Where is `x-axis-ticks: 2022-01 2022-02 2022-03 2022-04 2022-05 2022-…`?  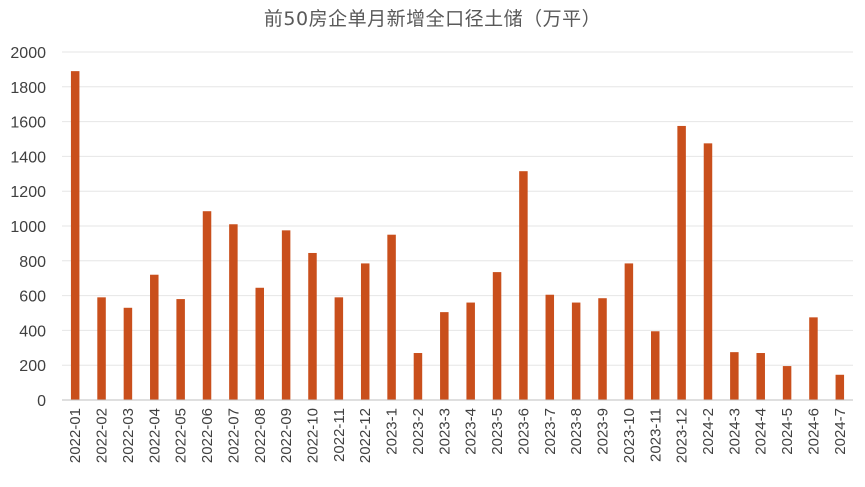 x-axis-ticks: 2022-01 2022-02 2022-03 2022-04 2022-05 2022-… is located at coordinates (458, 435).